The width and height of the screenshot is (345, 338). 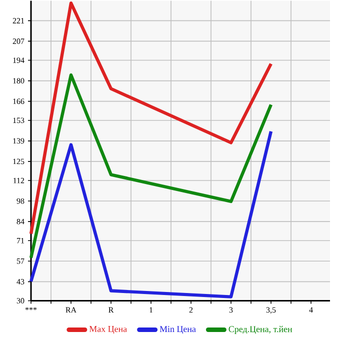 What do you see at coordinates (260, 330) in the screenshot?
I see `legend-label: Сред.Цена, т.йен` at bounding box center [260, 330].